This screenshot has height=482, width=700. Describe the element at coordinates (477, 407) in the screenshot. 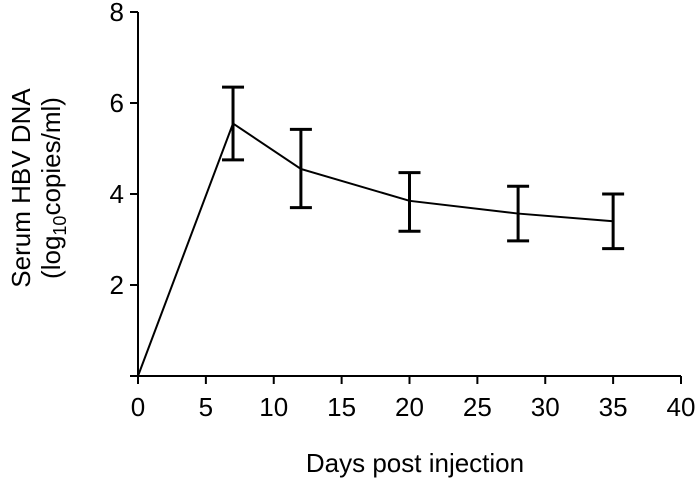

I see `x-tick-label: 25` at that location.